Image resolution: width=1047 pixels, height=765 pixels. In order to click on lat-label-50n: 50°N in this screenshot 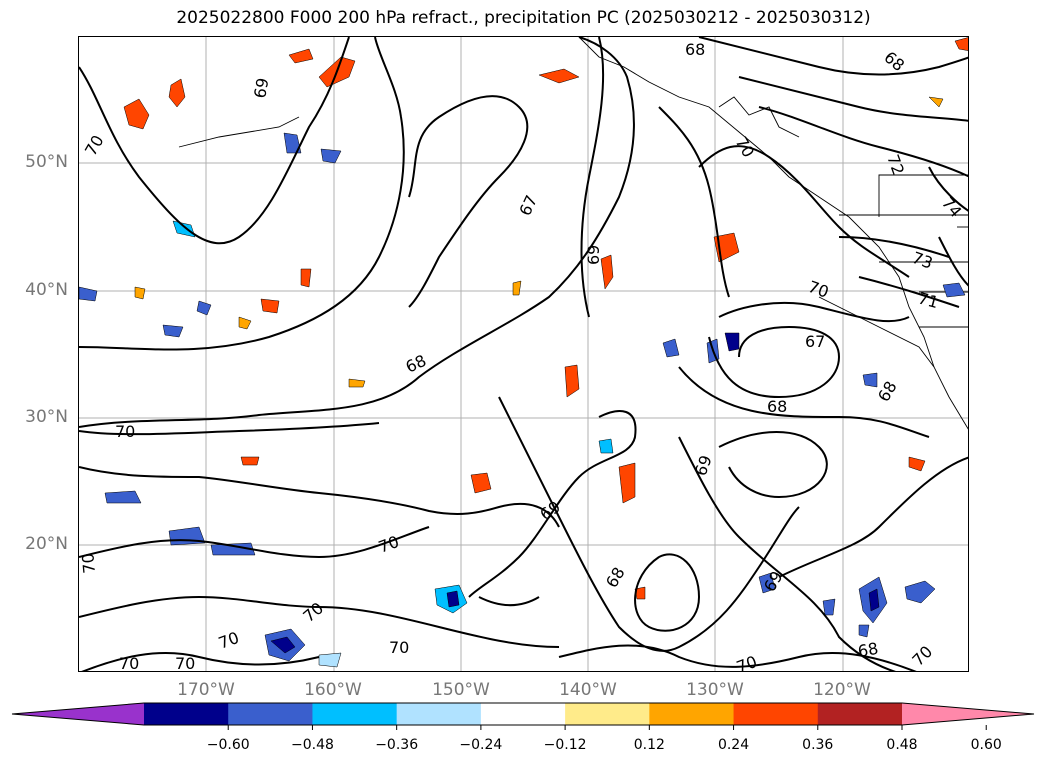, I will do `click(46, 162)`.